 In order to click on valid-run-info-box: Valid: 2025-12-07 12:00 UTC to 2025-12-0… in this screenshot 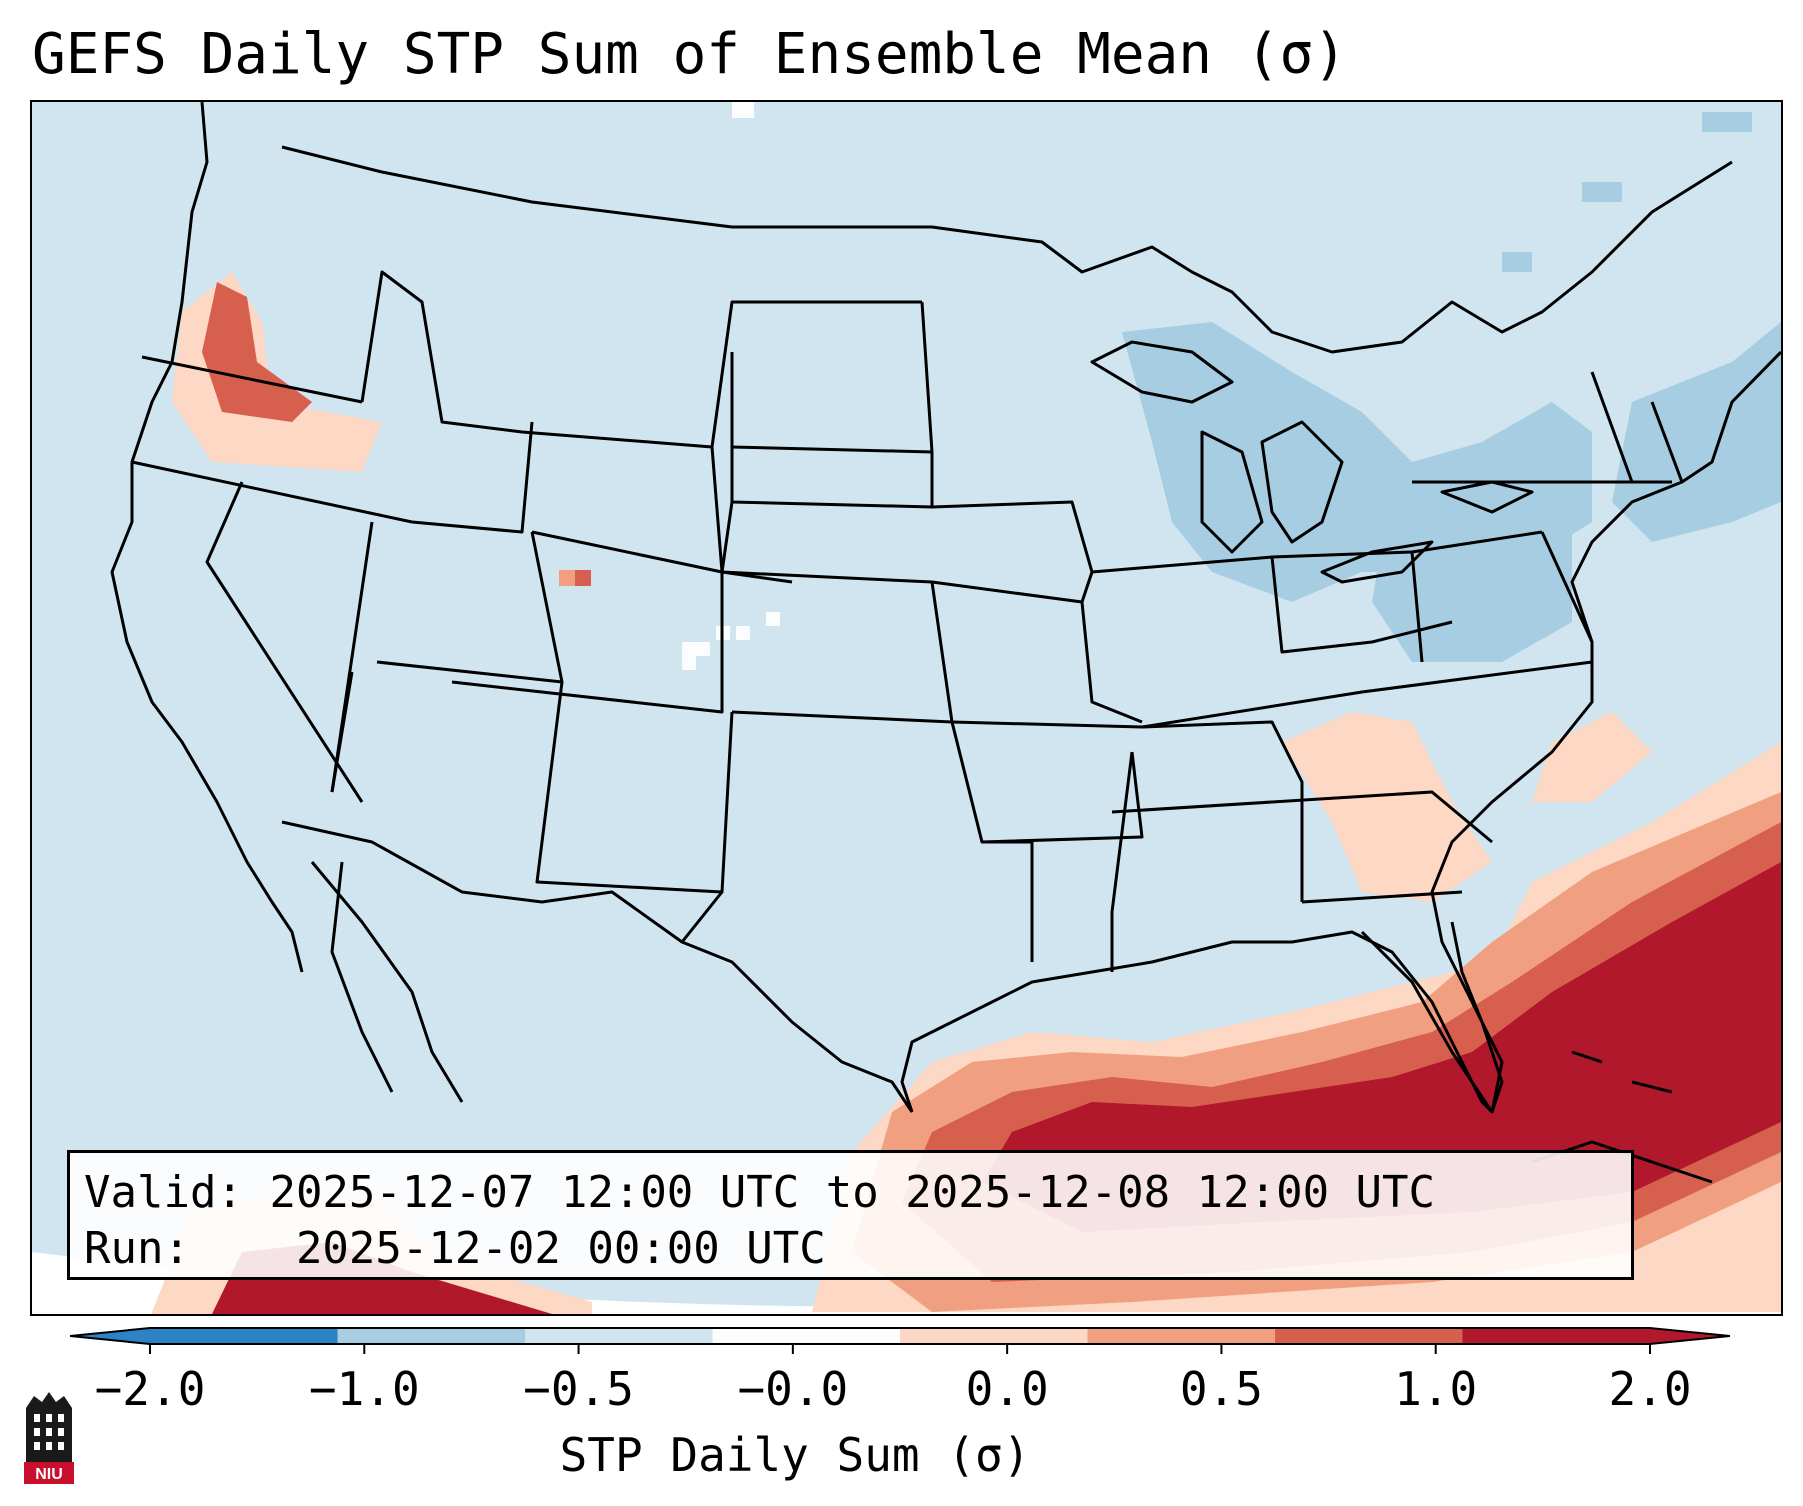, I will do `click(850, 1215)`.